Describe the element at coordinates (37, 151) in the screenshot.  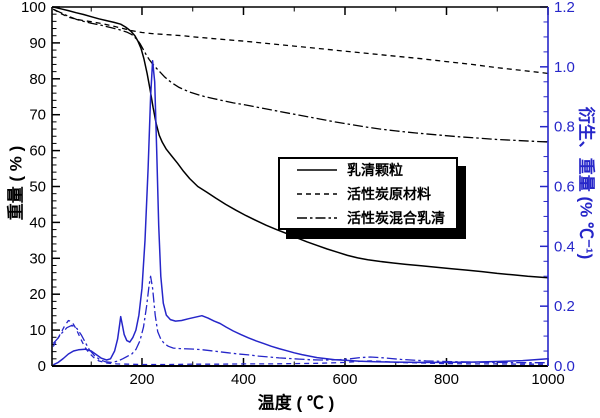
I see `y-left-tick-label: 60` at that location.